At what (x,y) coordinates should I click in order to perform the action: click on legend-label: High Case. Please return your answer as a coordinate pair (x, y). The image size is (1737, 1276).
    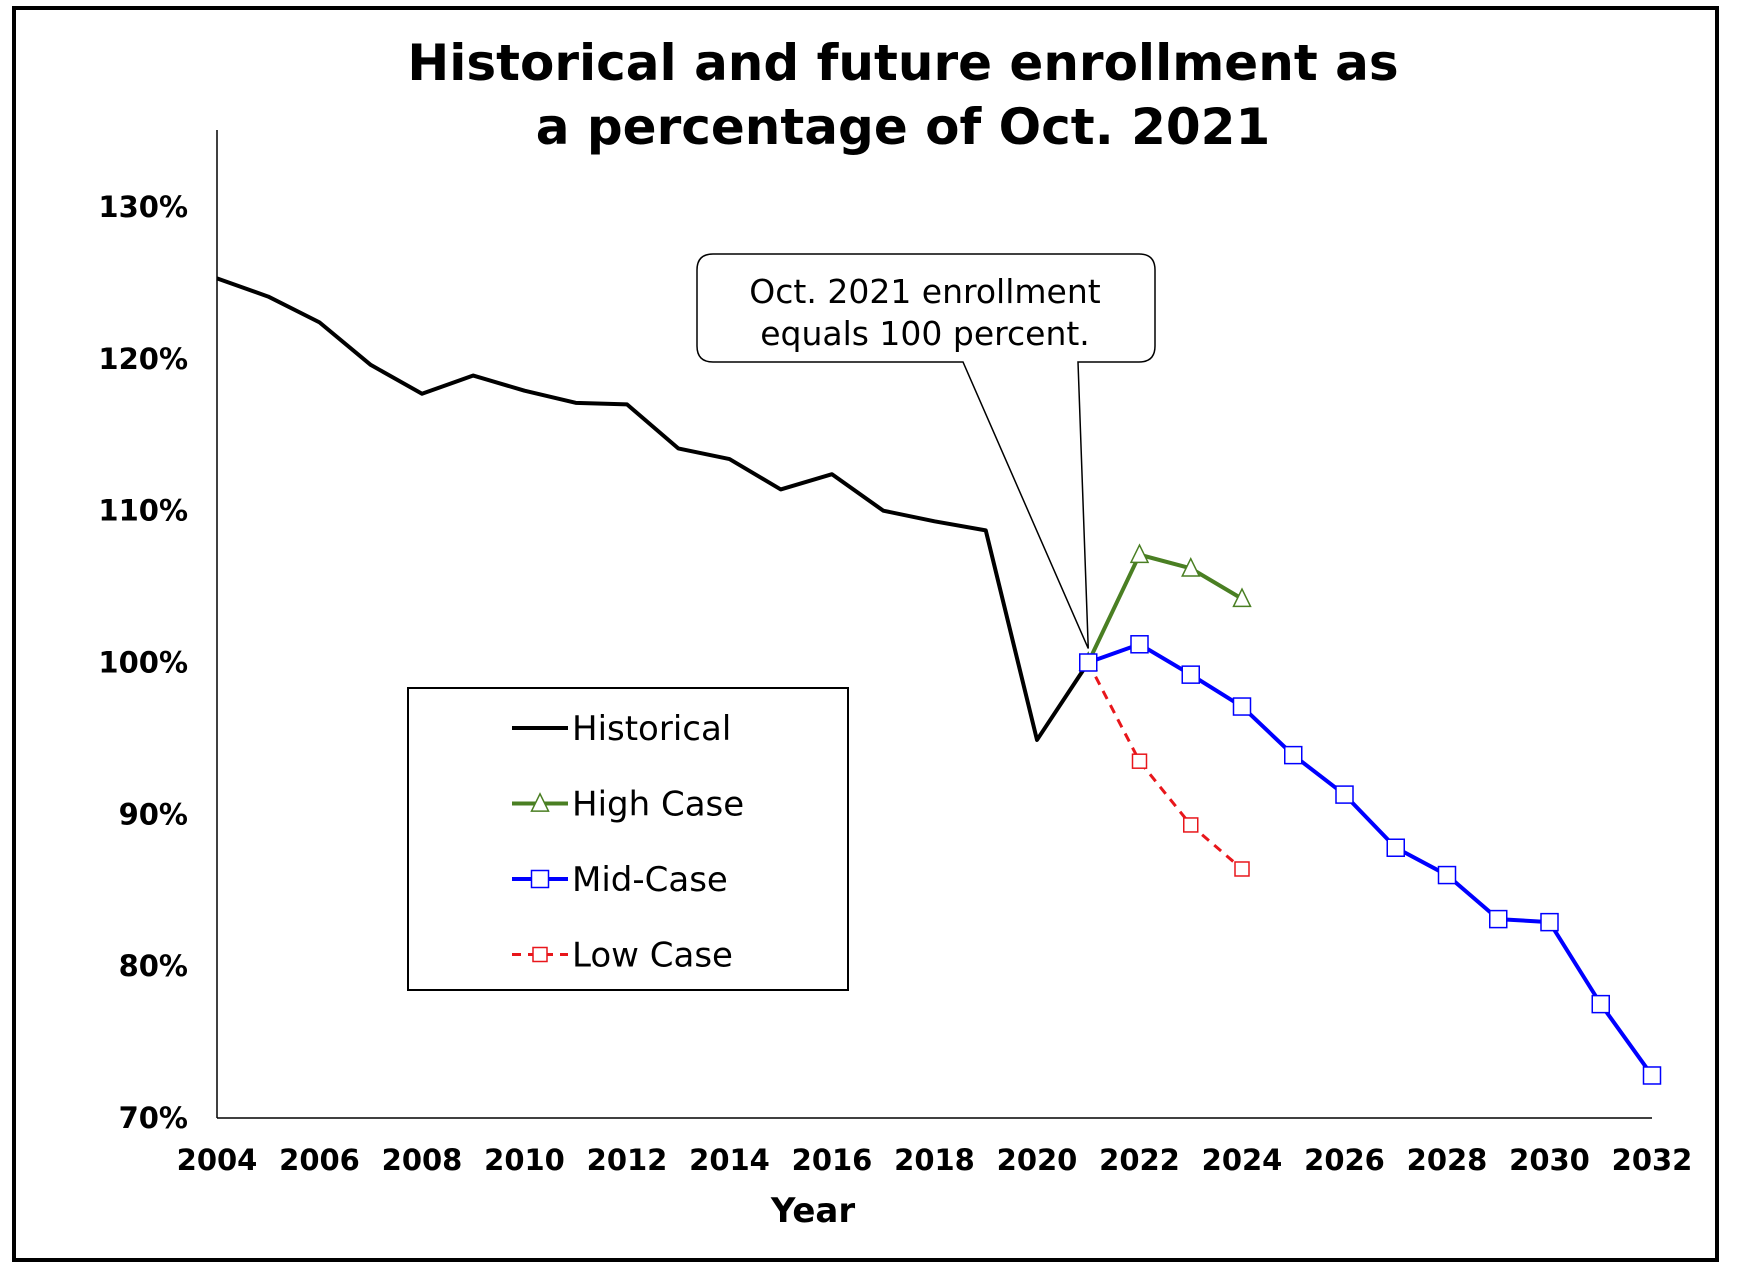
    Looking at the image, I should click on (658, 805).